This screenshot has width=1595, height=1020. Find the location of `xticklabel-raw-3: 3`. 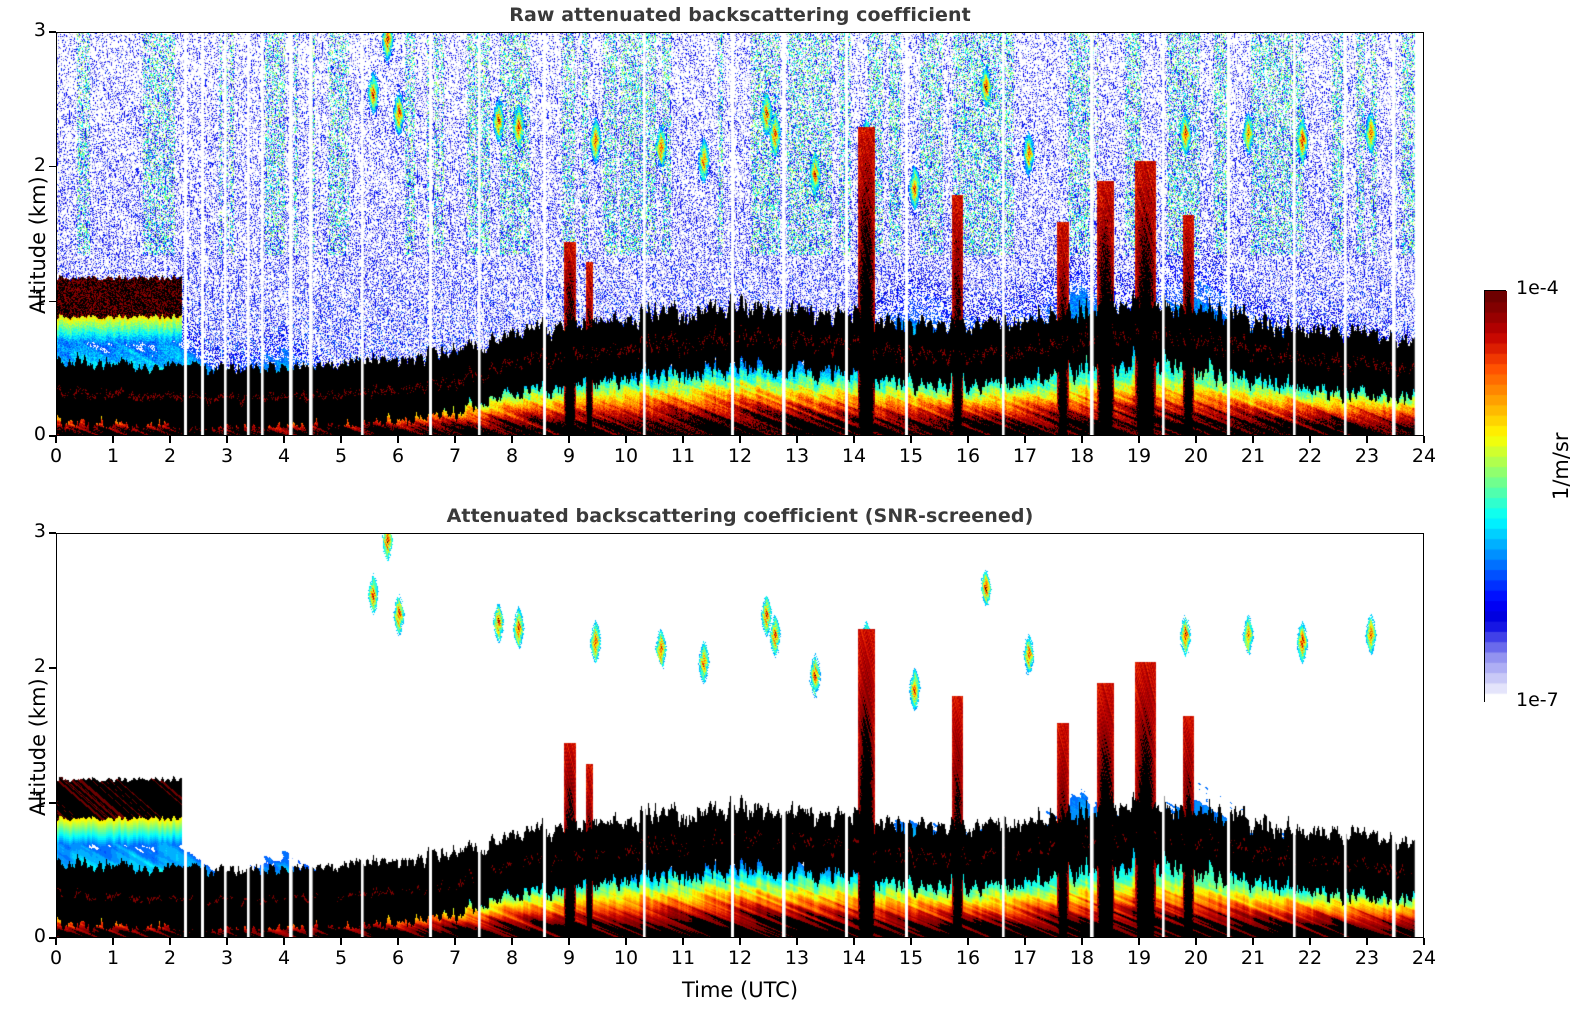

xticklabel-raw-3: 3 is located at coordinates (227, 456).